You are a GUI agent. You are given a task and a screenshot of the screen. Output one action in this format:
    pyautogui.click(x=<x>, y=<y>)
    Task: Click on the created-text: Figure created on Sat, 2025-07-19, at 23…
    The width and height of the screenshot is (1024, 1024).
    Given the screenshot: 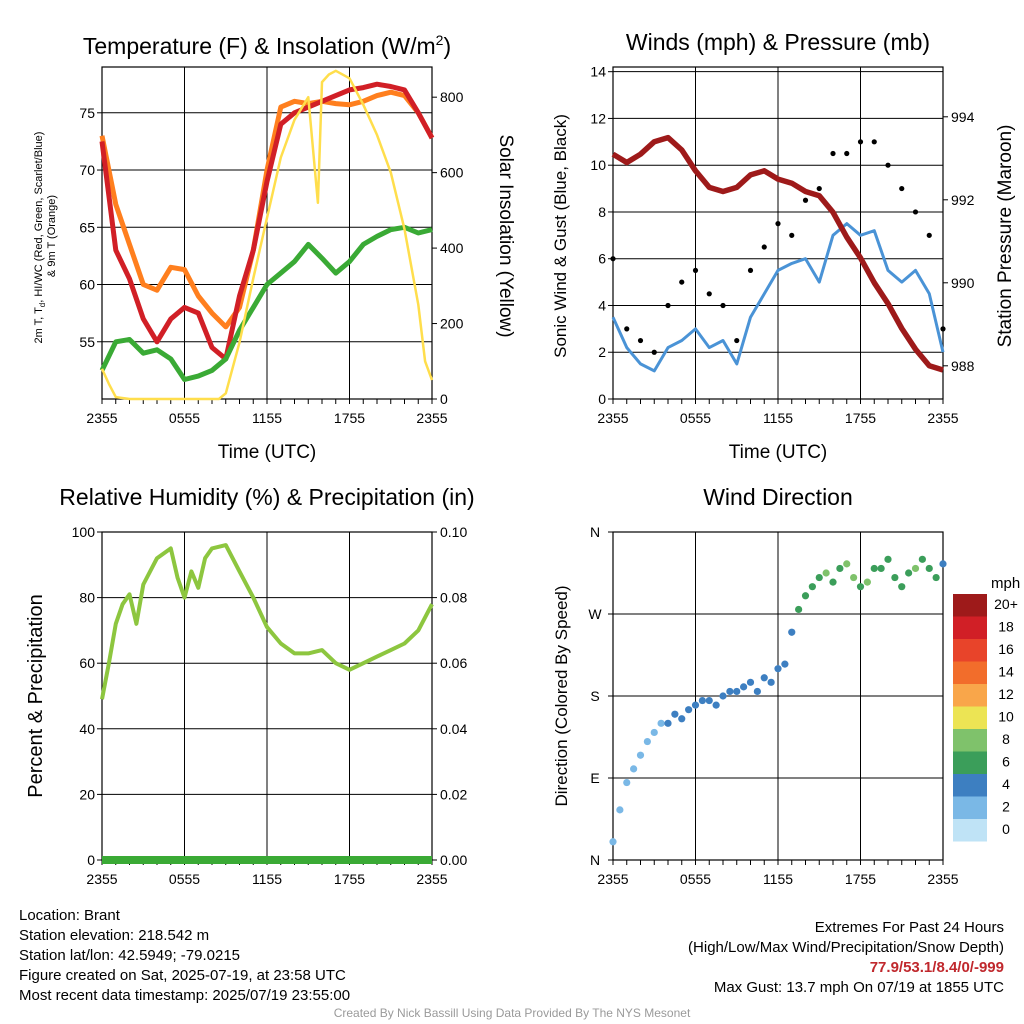 What is the action you would take?
    pyautogui.click(x=182, y=975)
    